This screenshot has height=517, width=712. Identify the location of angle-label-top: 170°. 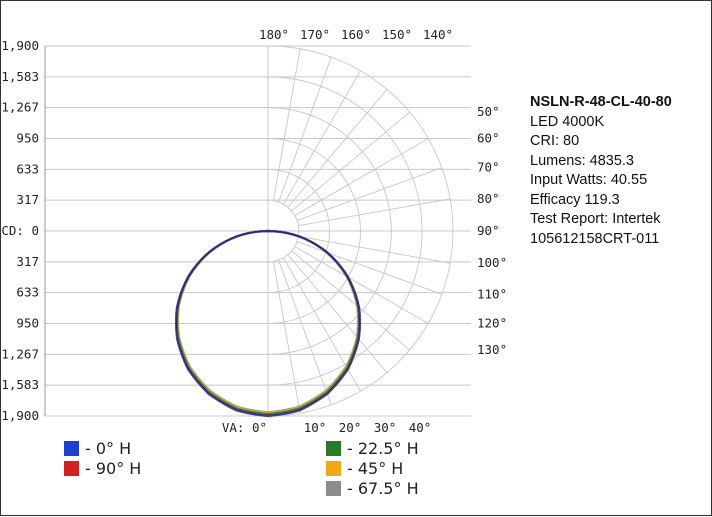
(315, 34).